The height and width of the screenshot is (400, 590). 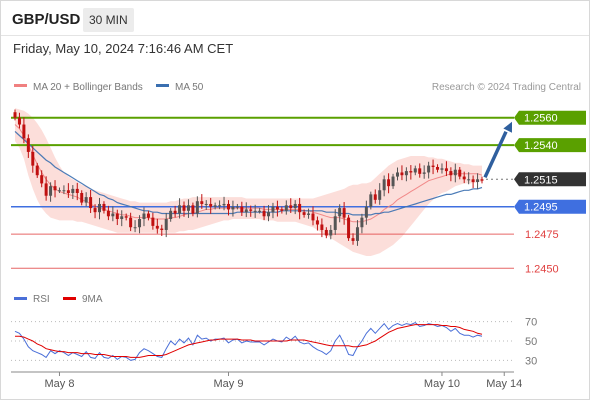 What do you see at coordinates (541, 146) in the screenshot?
I see `resistance-level-label: 1.2540` at bounding box center [541, 146].